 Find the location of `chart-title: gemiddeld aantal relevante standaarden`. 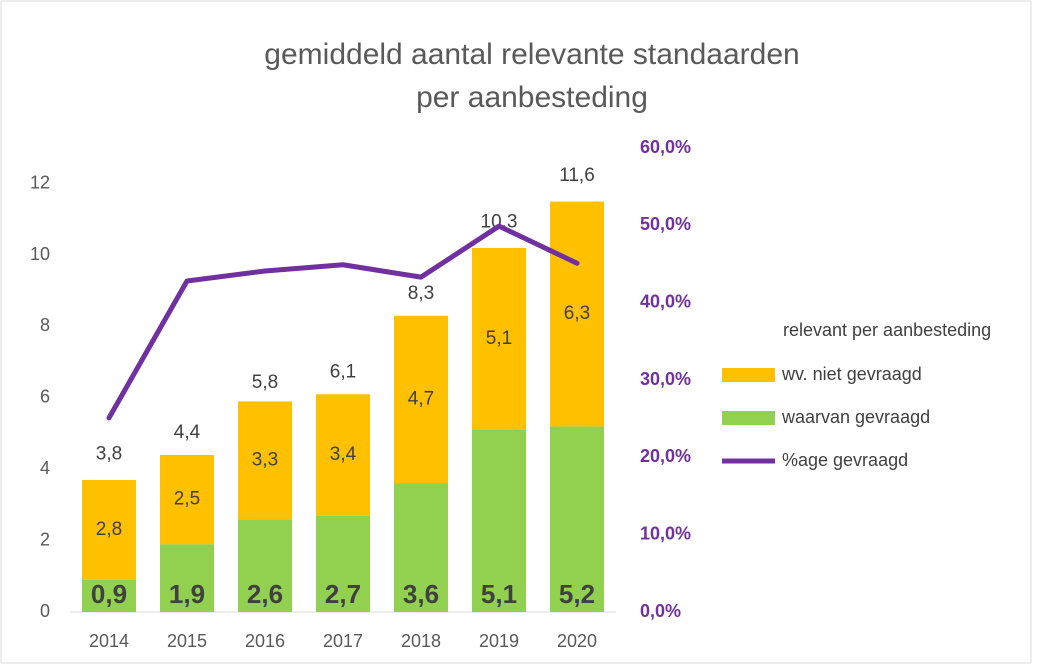

chart-title: gemiddeld aantal relevante standaarden is located at coordinates (531, 54).